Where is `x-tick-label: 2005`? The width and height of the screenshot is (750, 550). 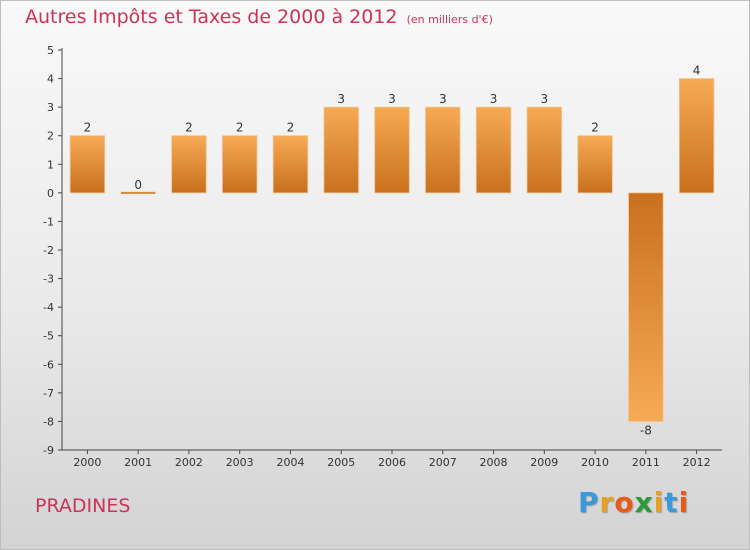 x-tick-label: 2005 is located at coordinates (341, 462).